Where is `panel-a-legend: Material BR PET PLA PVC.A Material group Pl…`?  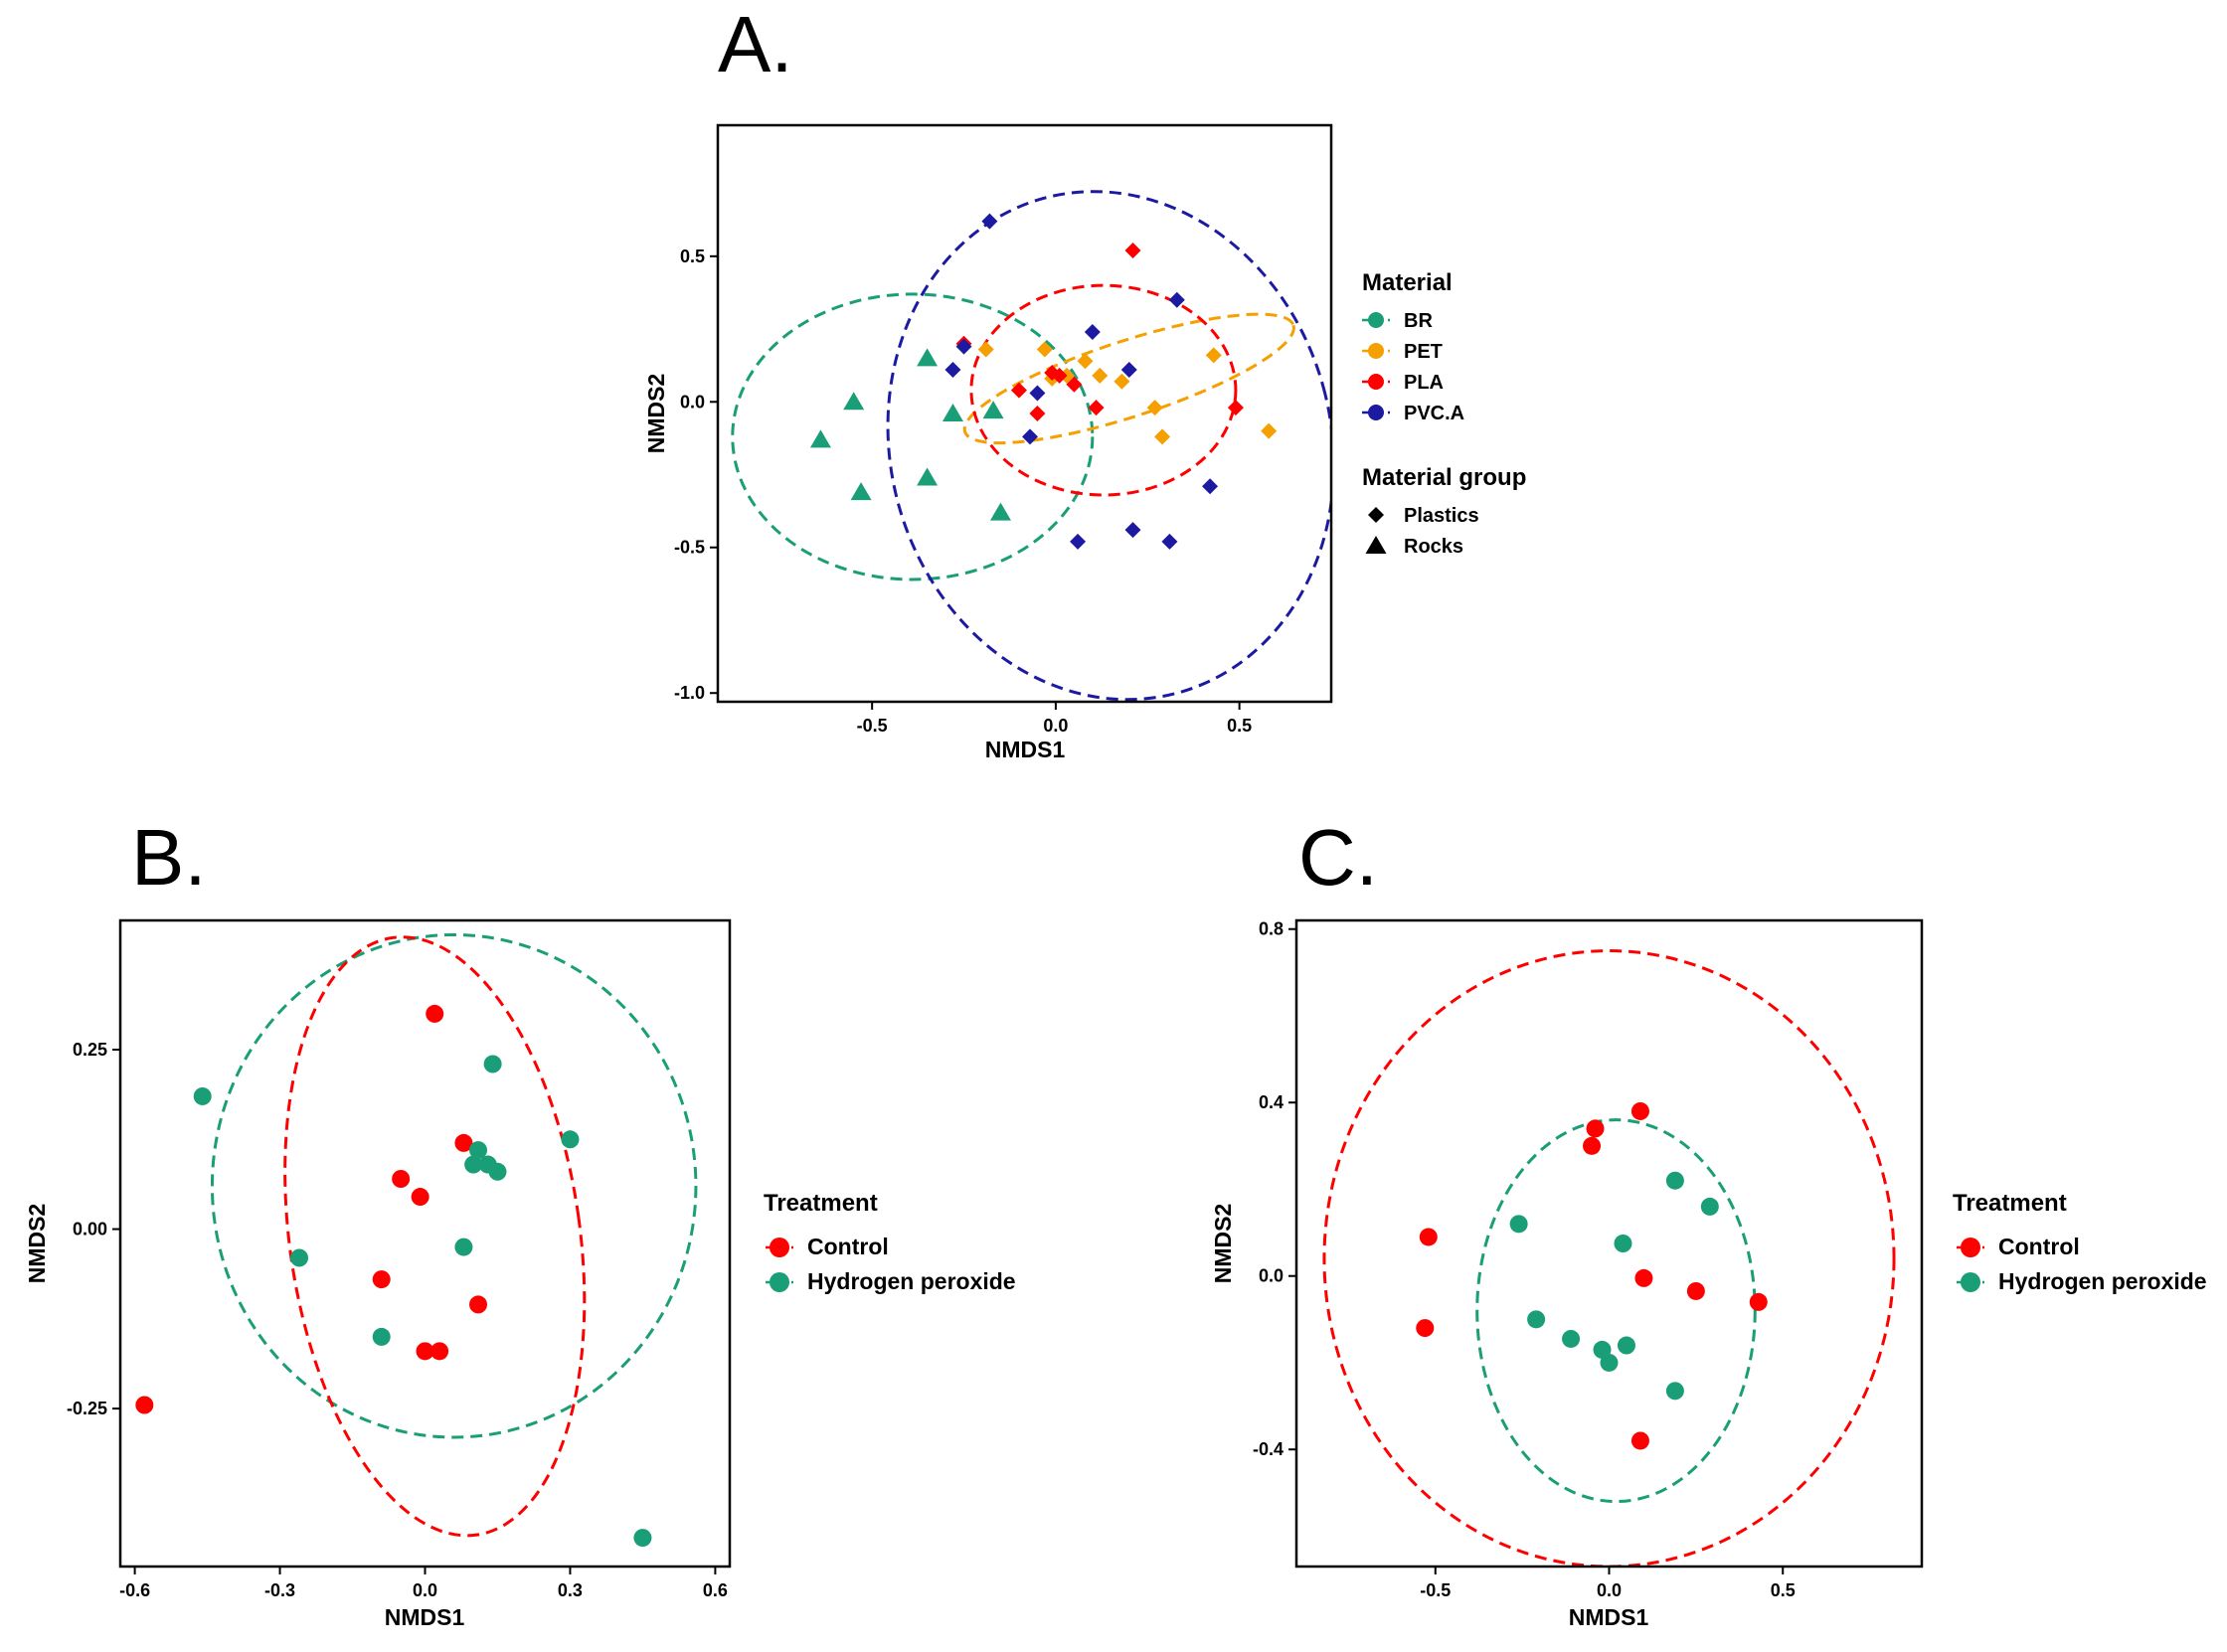 panel-a-legend: Material BR PET PLA PVC.A Material group Pl… is located at coordinates (1444, 413).